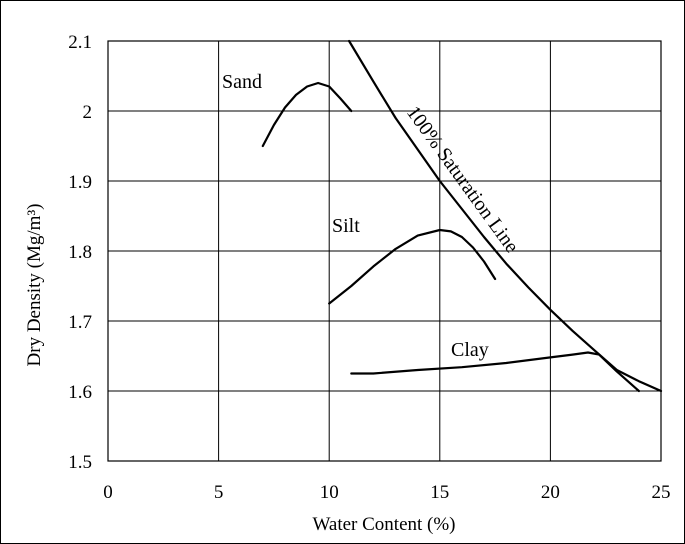 The height and width of the screenshot is (544, 685). I want to click on x-tick-labels: 0 5 10 15 20 25, so click(386, 492).